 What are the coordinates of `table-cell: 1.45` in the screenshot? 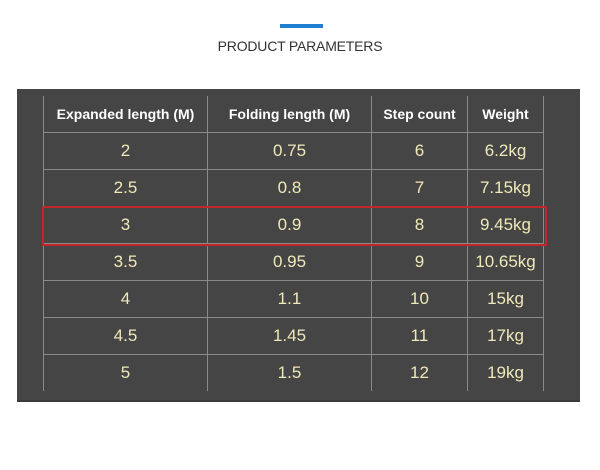 It's located at (289, 336).